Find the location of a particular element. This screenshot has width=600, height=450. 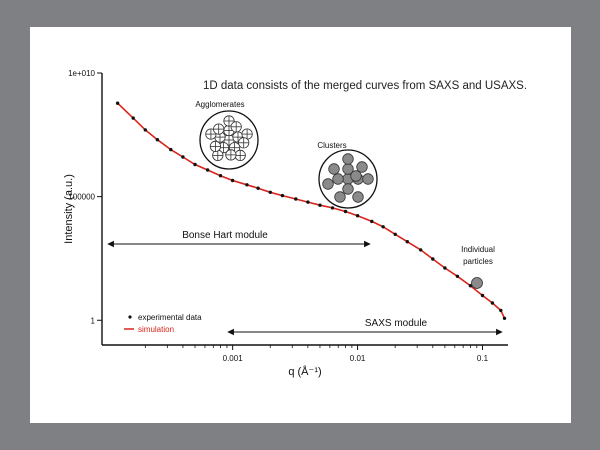

agglomerates-label: Agglomerates is located at coordinates (219, 104).